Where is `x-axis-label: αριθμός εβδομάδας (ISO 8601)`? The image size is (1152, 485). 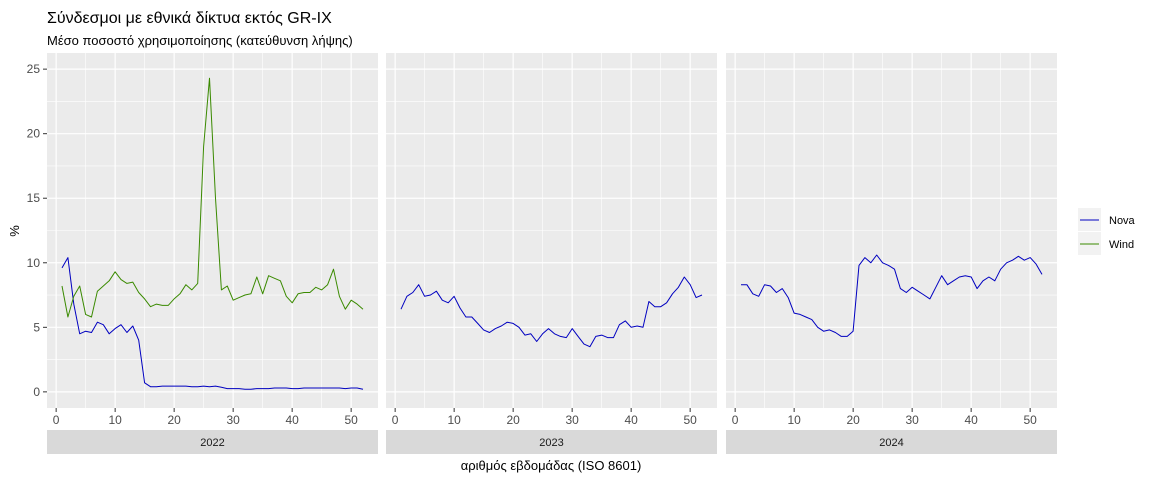 x-axis-label: αριθμός εβδομάδας (ISO 8601) is located at coordinates (551, 465).